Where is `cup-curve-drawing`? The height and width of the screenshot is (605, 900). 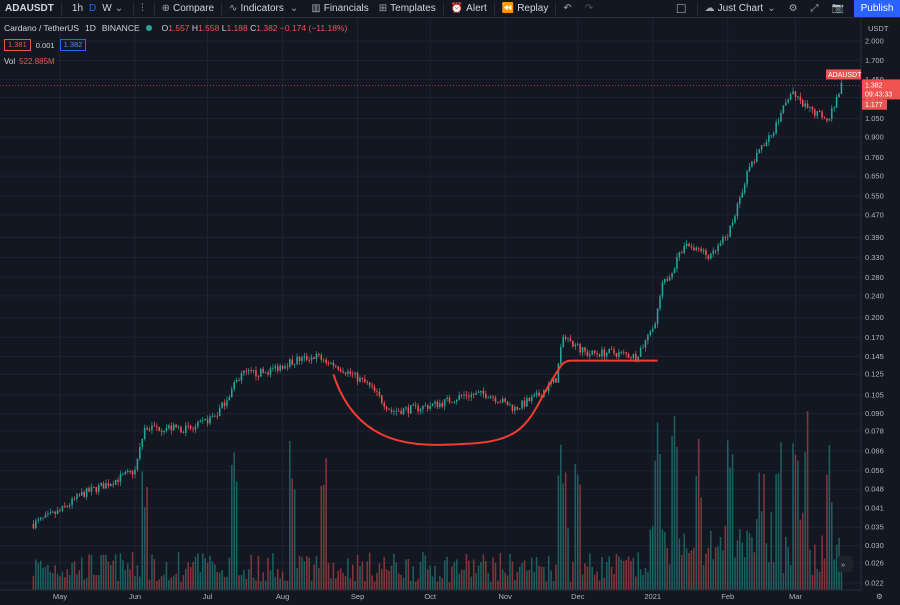
cup-curve-drawing is located at coordinates (452, 402).